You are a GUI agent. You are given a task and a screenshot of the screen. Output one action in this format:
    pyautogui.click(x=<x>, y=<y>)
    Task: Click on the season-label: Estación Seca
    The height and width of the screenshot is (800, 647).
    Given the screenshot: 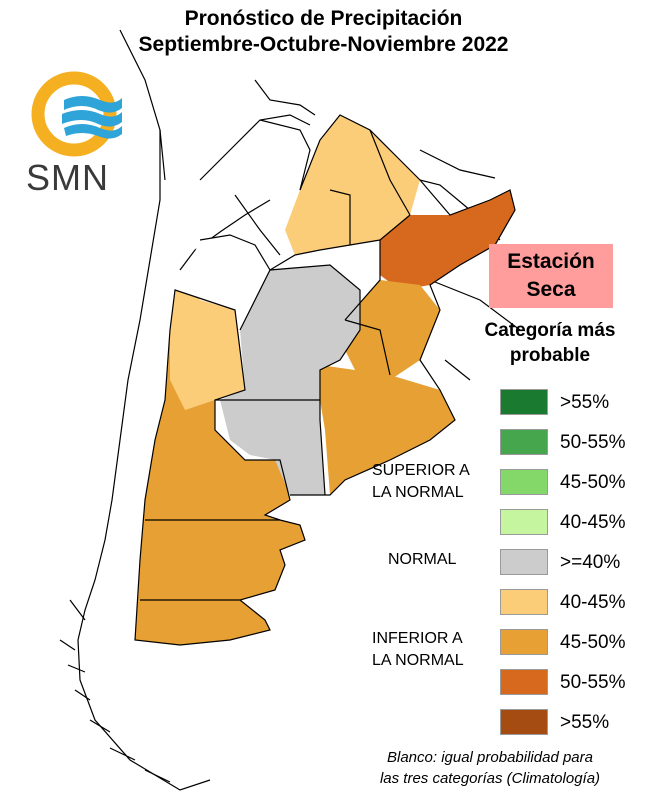 What is the action you would take?
    pyautogui.click(x=551, y=276)
    